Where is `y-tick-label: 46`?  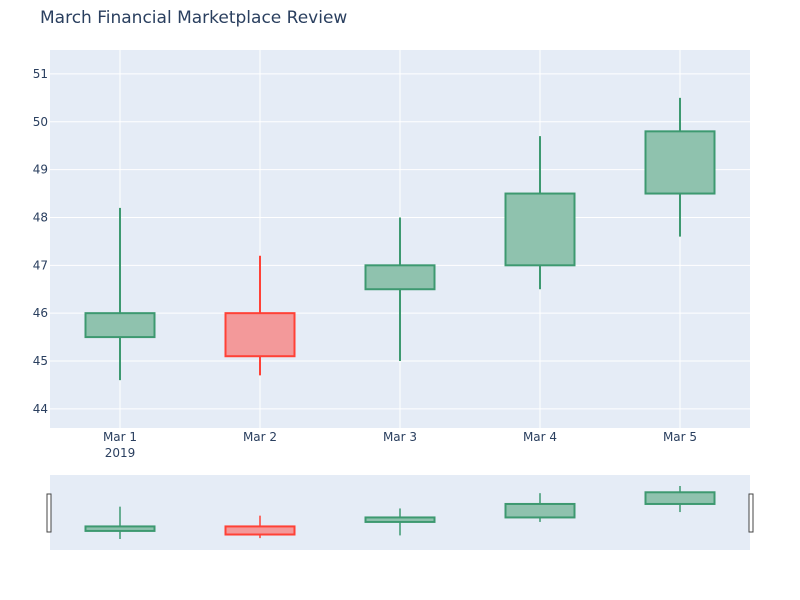
y-tick-label: 46 is located at coordinates (40, 313).